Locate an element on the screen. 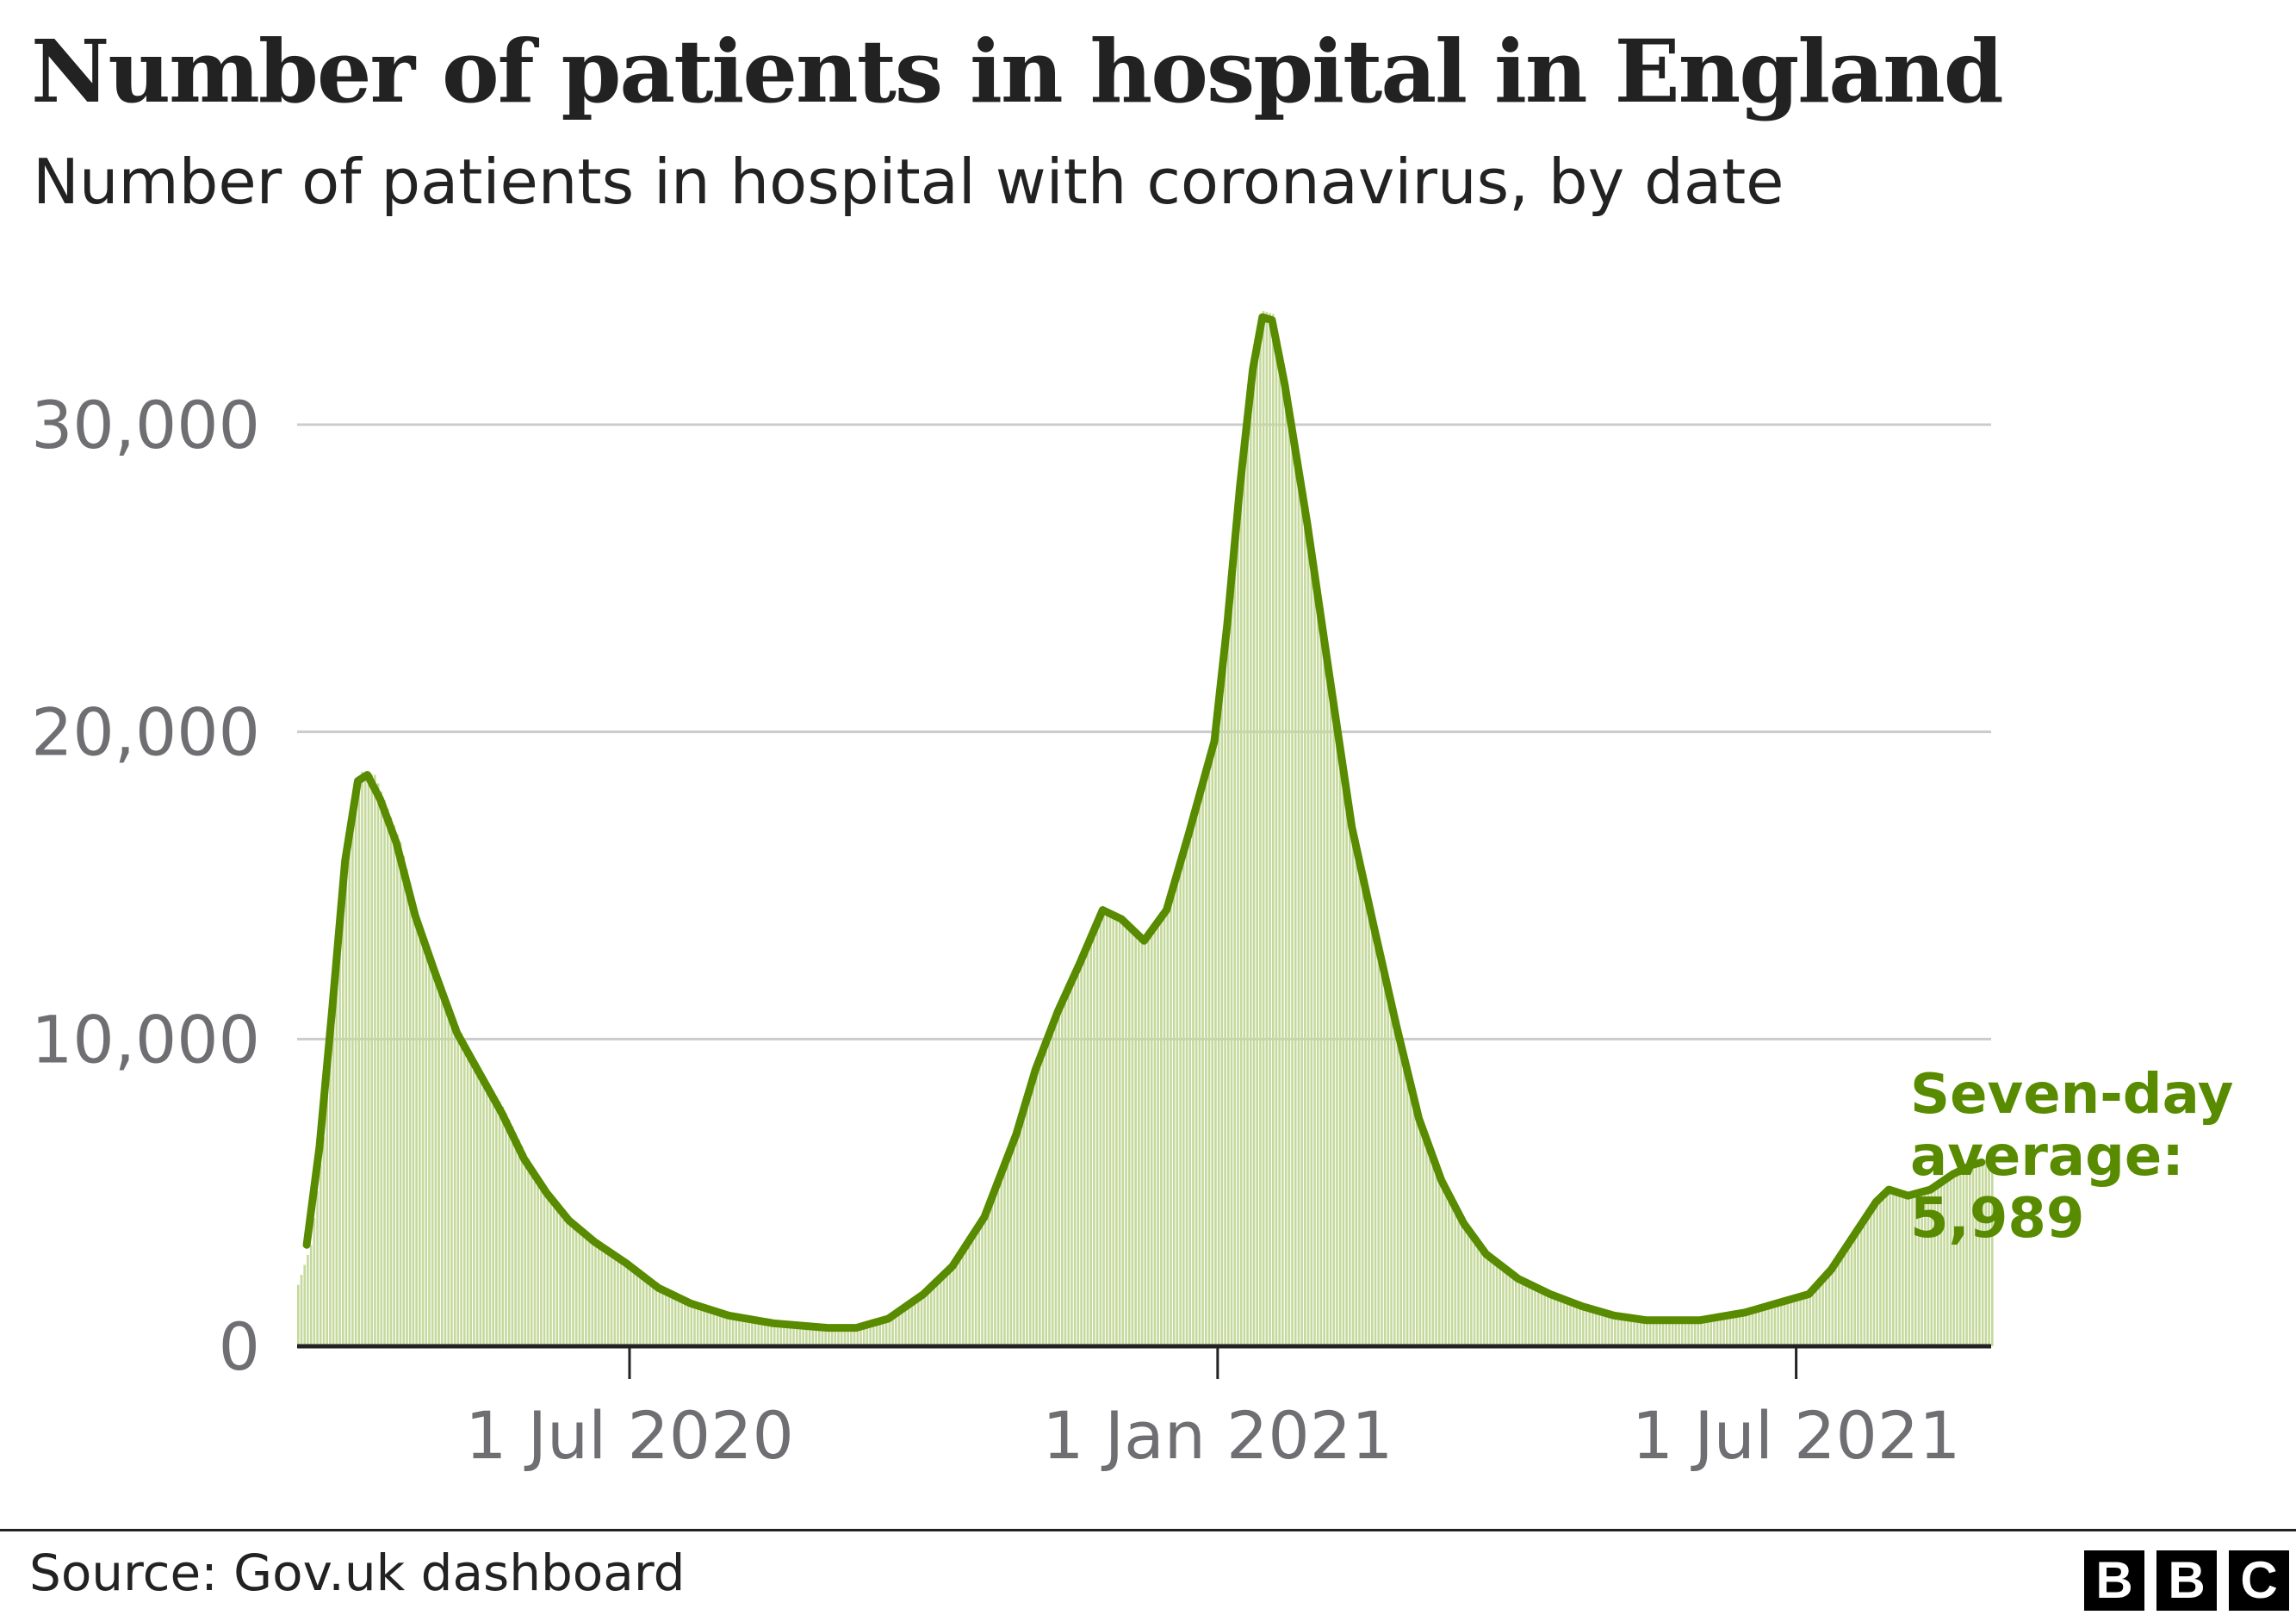  bbc-logo: B B C is located at coordinates (2186, 1580).